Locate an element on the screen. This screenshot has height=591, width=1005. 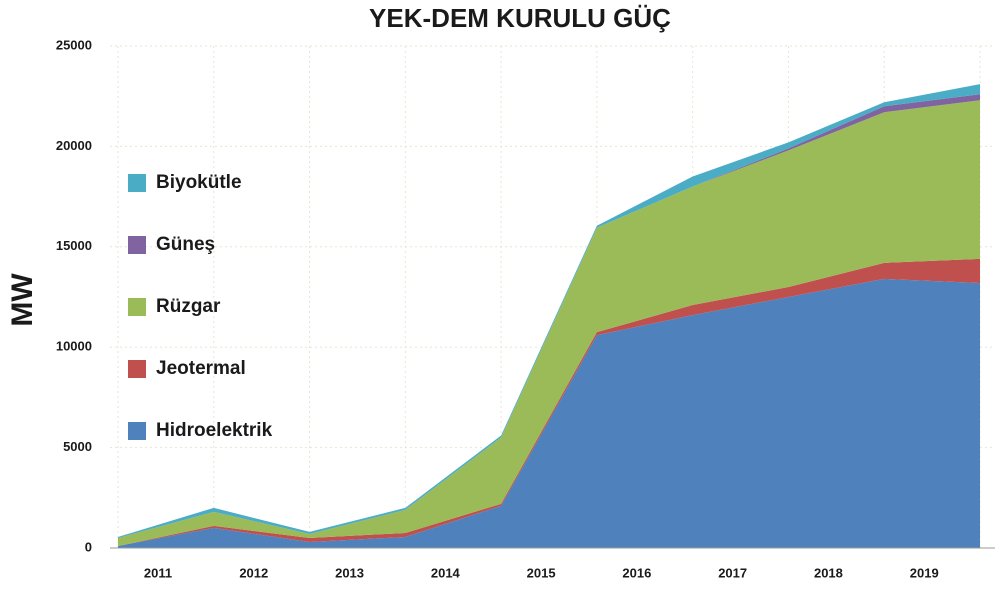
x-tick-label: 2013 is located at coordinates (349, 572).